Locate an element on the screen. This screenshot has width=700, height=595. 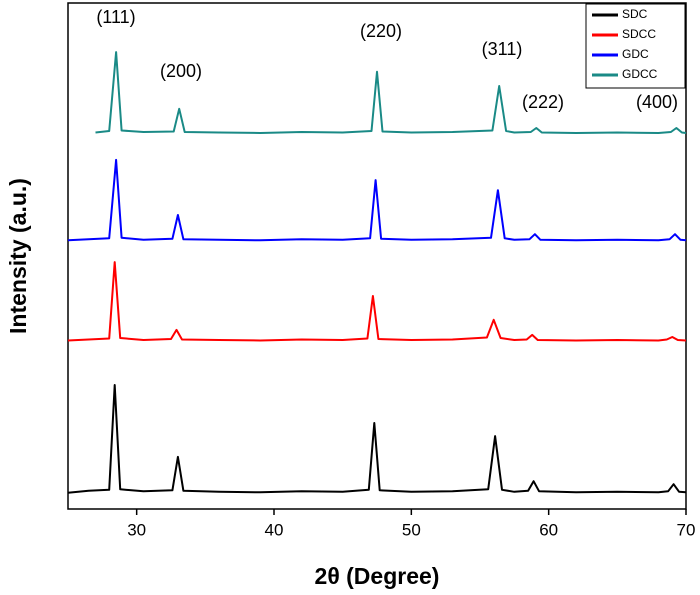
peak-annotation: (311) is located at coordinates (502, 49).